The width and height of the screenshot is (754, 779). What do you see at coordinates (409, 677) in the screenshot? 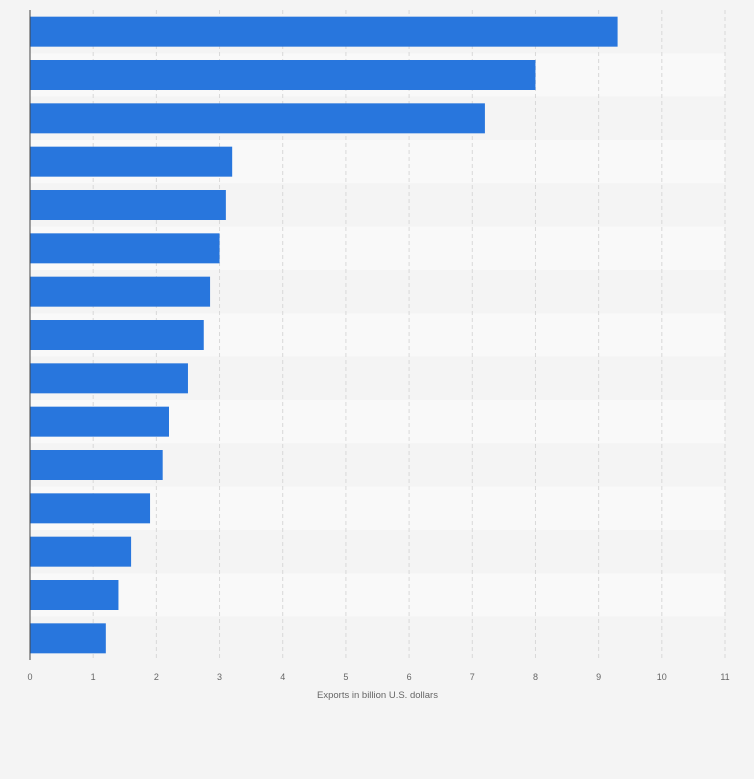
I see `x-tick-label: 6` at bounding box center [409, 677].